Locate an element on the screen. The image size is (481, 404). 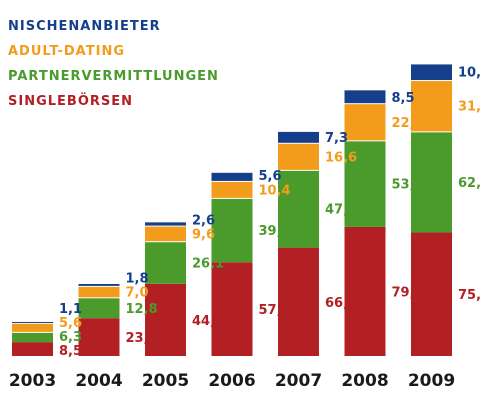
value-label-adult-dating-2004: 7,0 is located at coordinates (137, 292).